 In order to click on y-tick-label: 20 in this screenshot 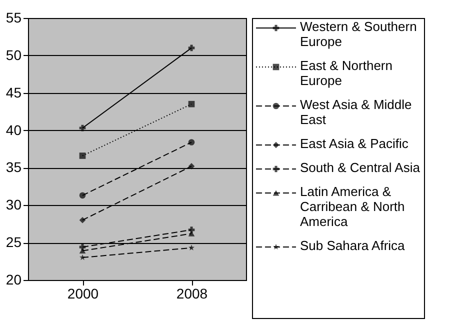, I will do `click(14, 280)`.